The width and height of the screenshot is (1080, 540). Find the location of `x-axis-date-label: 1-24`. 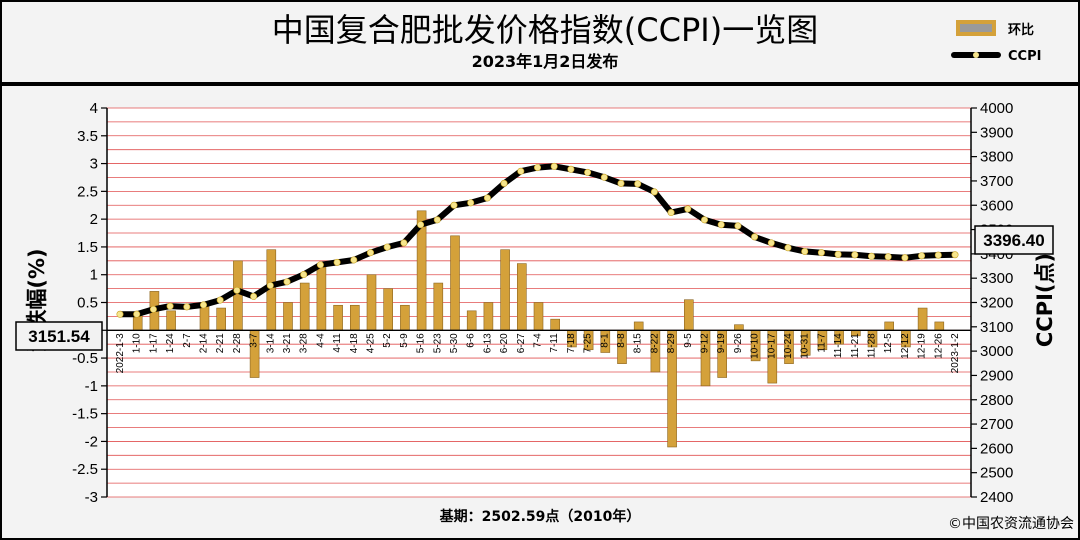

x-axis-date-label: 1-24 is located at coordinates (170, 343).